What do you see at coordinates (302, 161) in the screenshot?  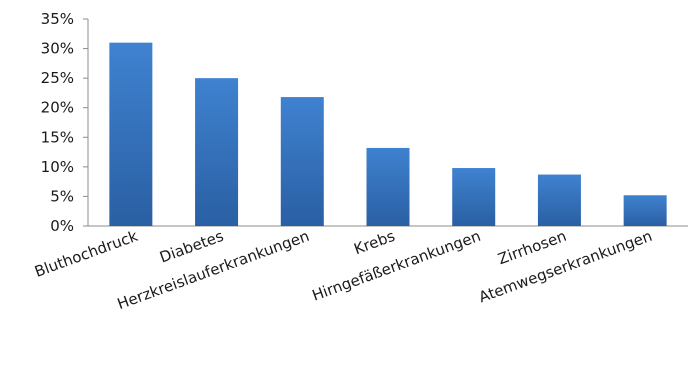 I see `bar-herzkreislauferkrankungen` at bounding box center [302, 161].